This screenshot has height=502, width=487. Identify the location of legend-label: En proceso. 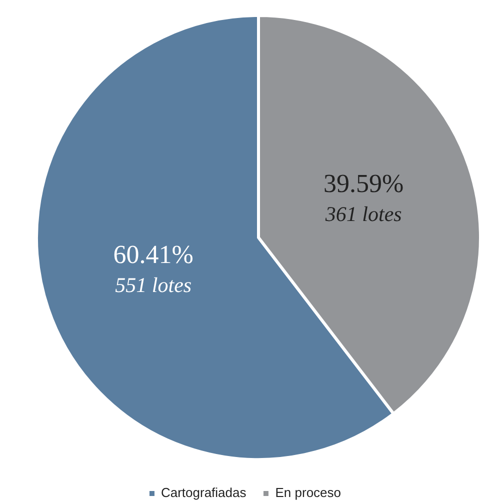
(308, 492).